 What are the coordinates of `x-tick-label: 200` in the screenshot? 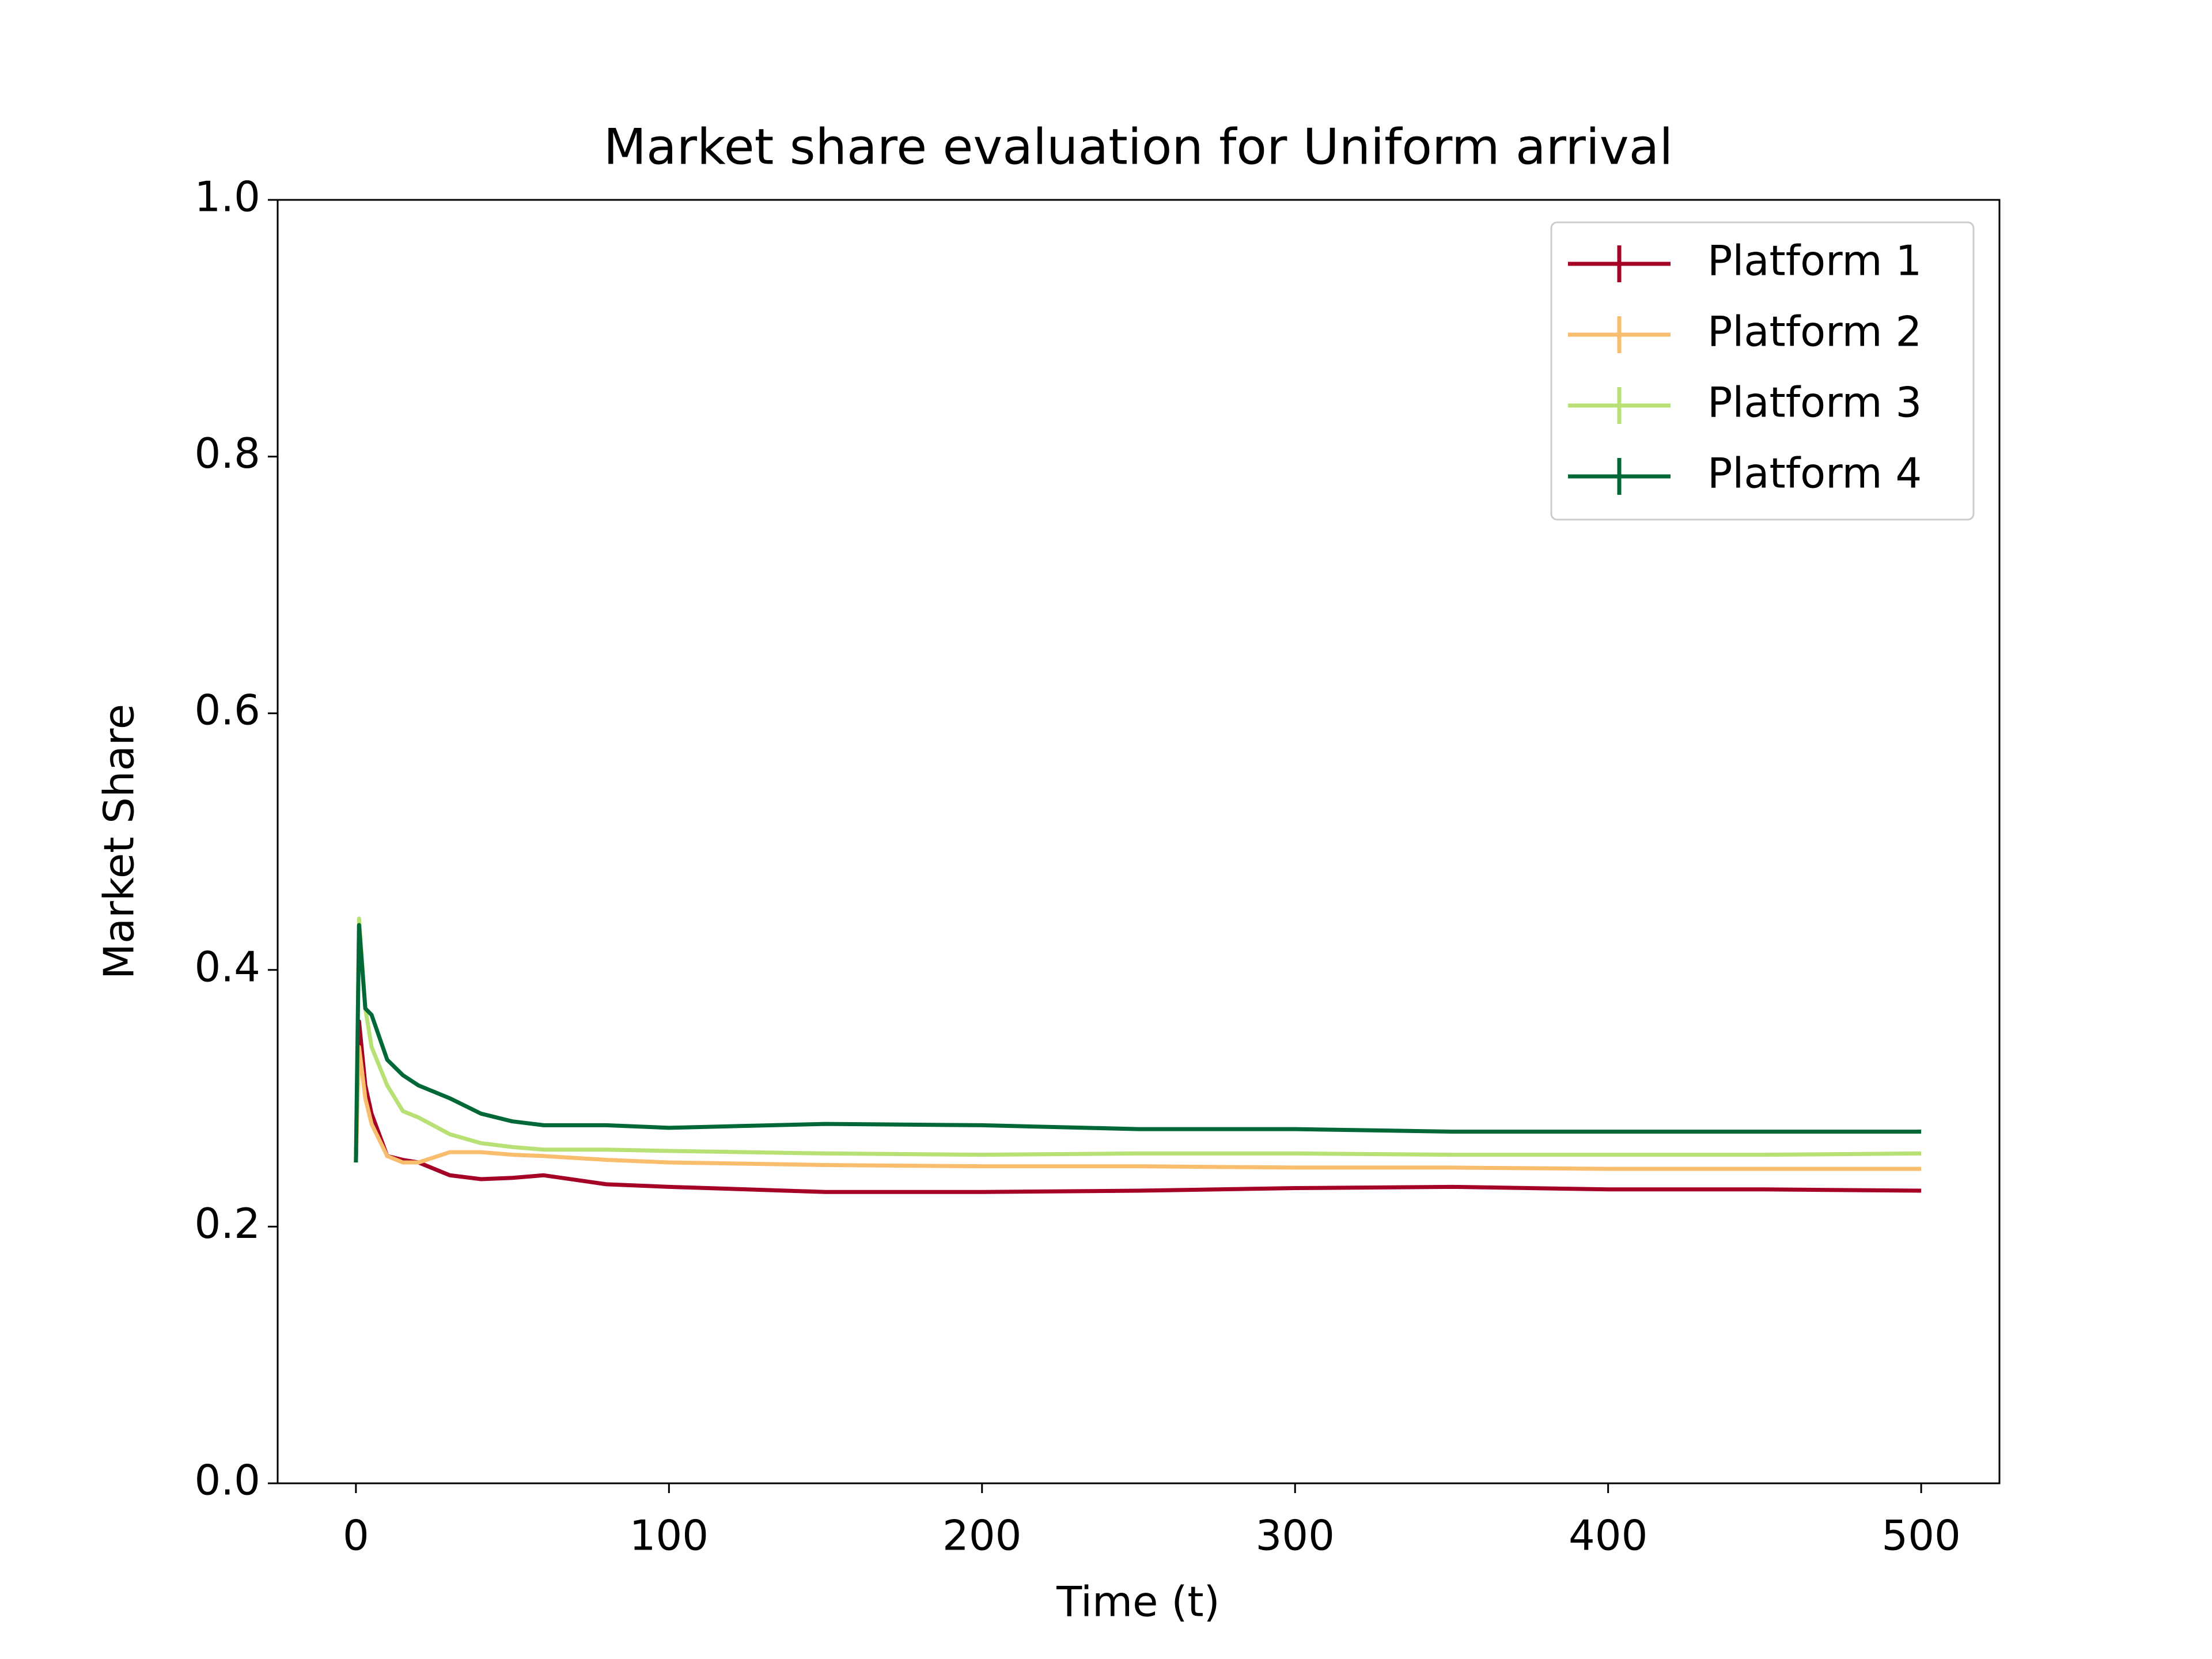 It's located at (981, 1536).